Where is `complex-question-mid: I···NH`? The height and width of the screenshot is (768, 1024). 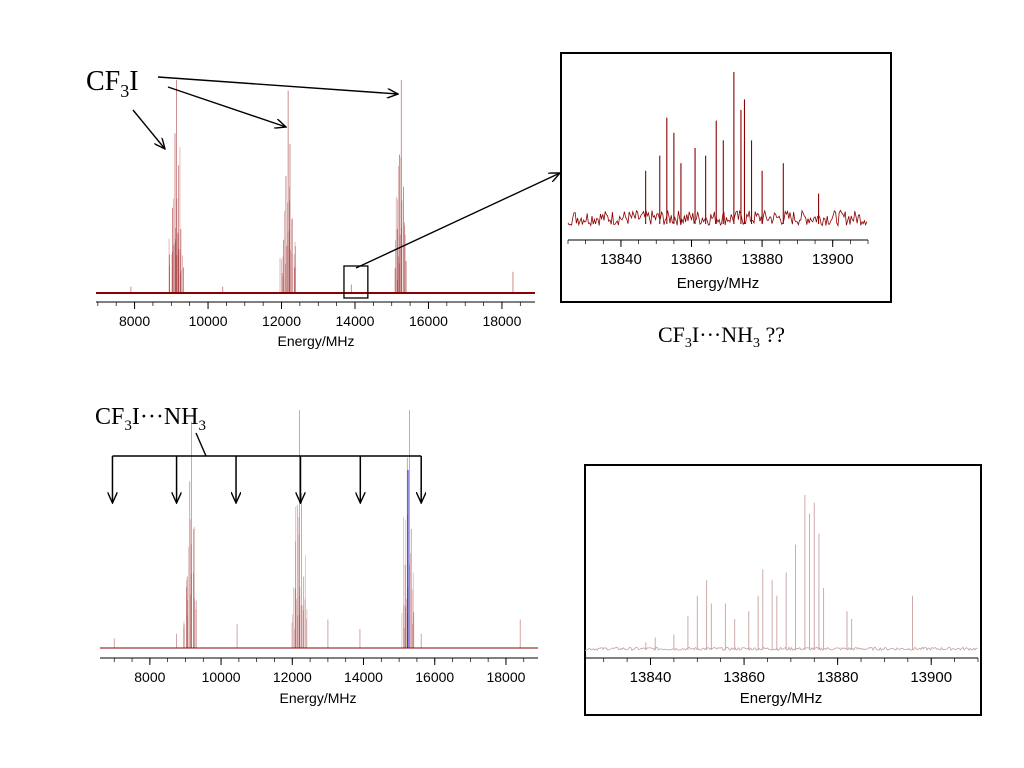
complex-question-mid: I···NH is located at coordinates (722, 334).